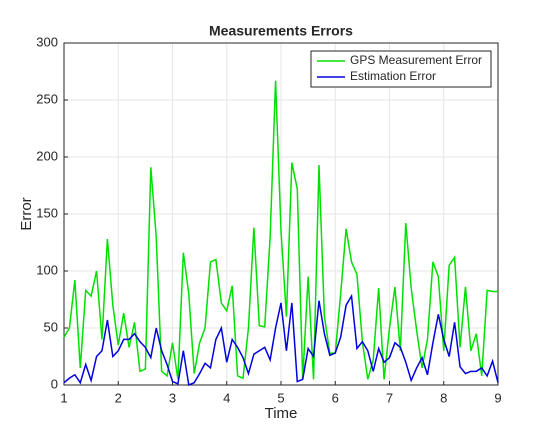  What do you see at coordinates (281, 31) in the screenshot?
I see `chart-title: Measurements Errors` at bounding box center [281, 31].